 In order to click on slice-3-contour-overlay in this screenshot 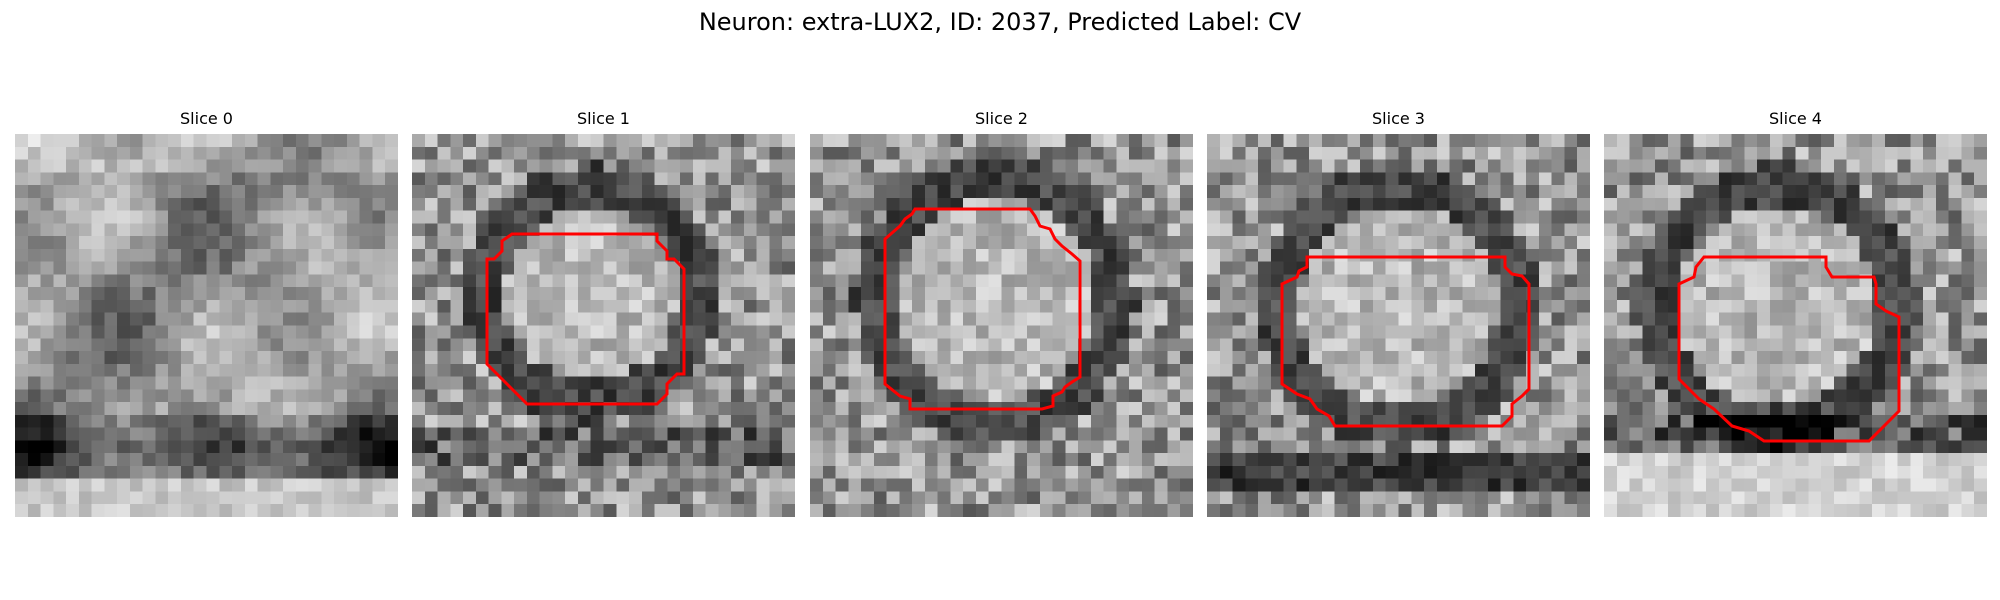, I will do `click(1405, 341)`.